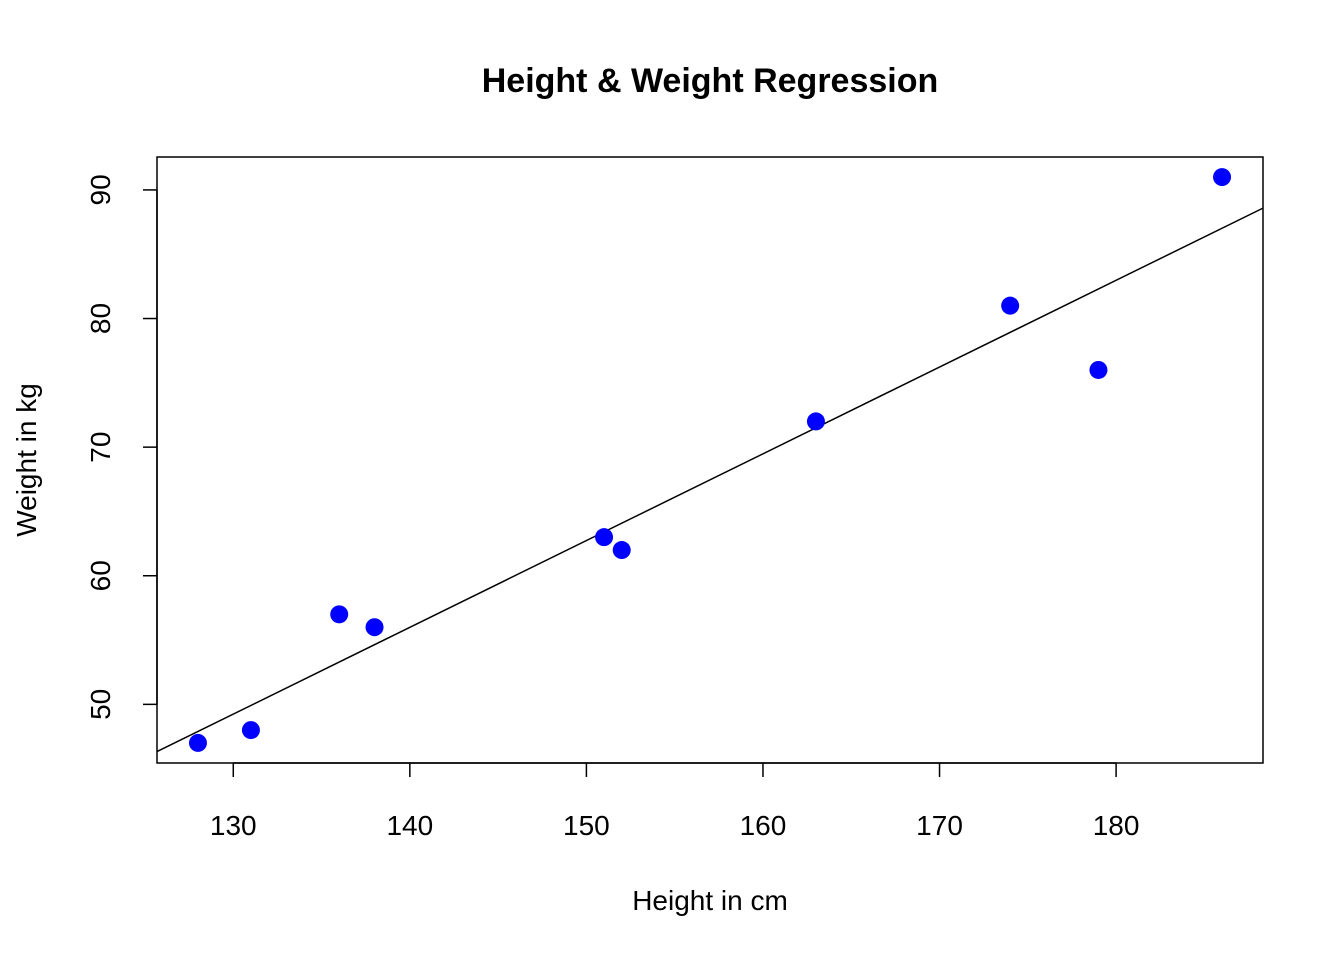 The width and height of the screenshot is (1344, 960). I want to click on x-tick-label: 130, so click(233, 825).